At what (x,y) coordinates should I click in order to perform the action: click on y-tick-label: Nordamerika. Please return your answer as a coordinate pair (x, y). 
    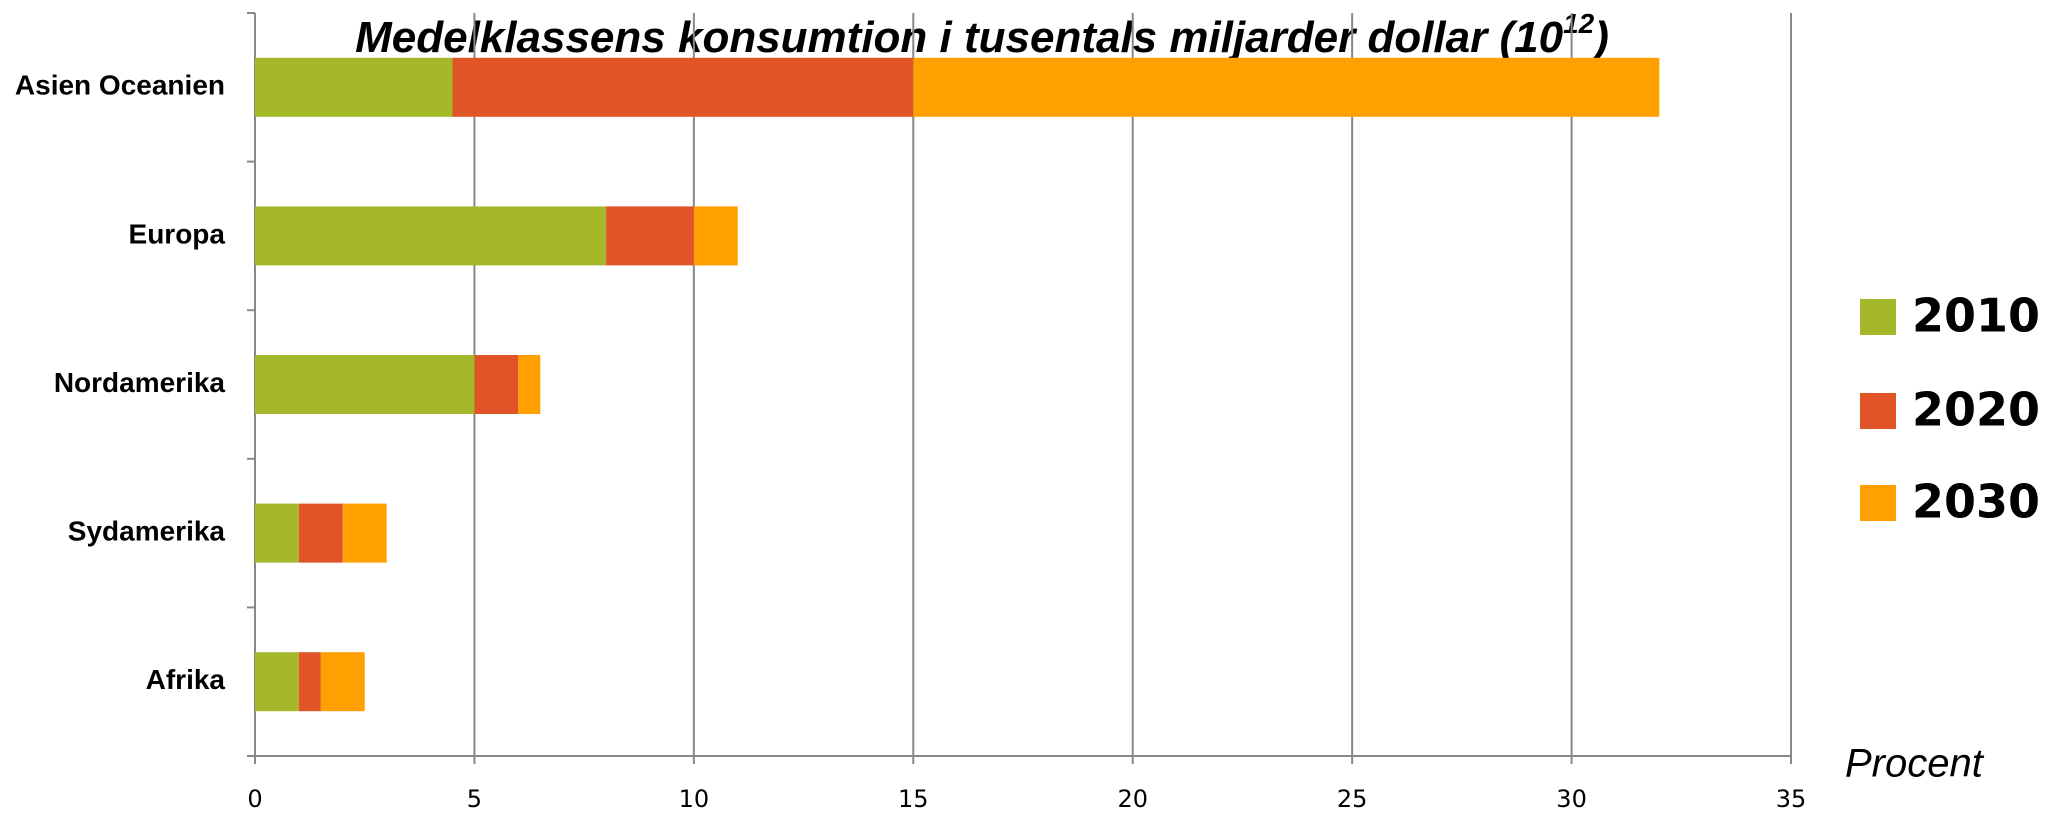
    Looking at the image, I should click on (140, 382).